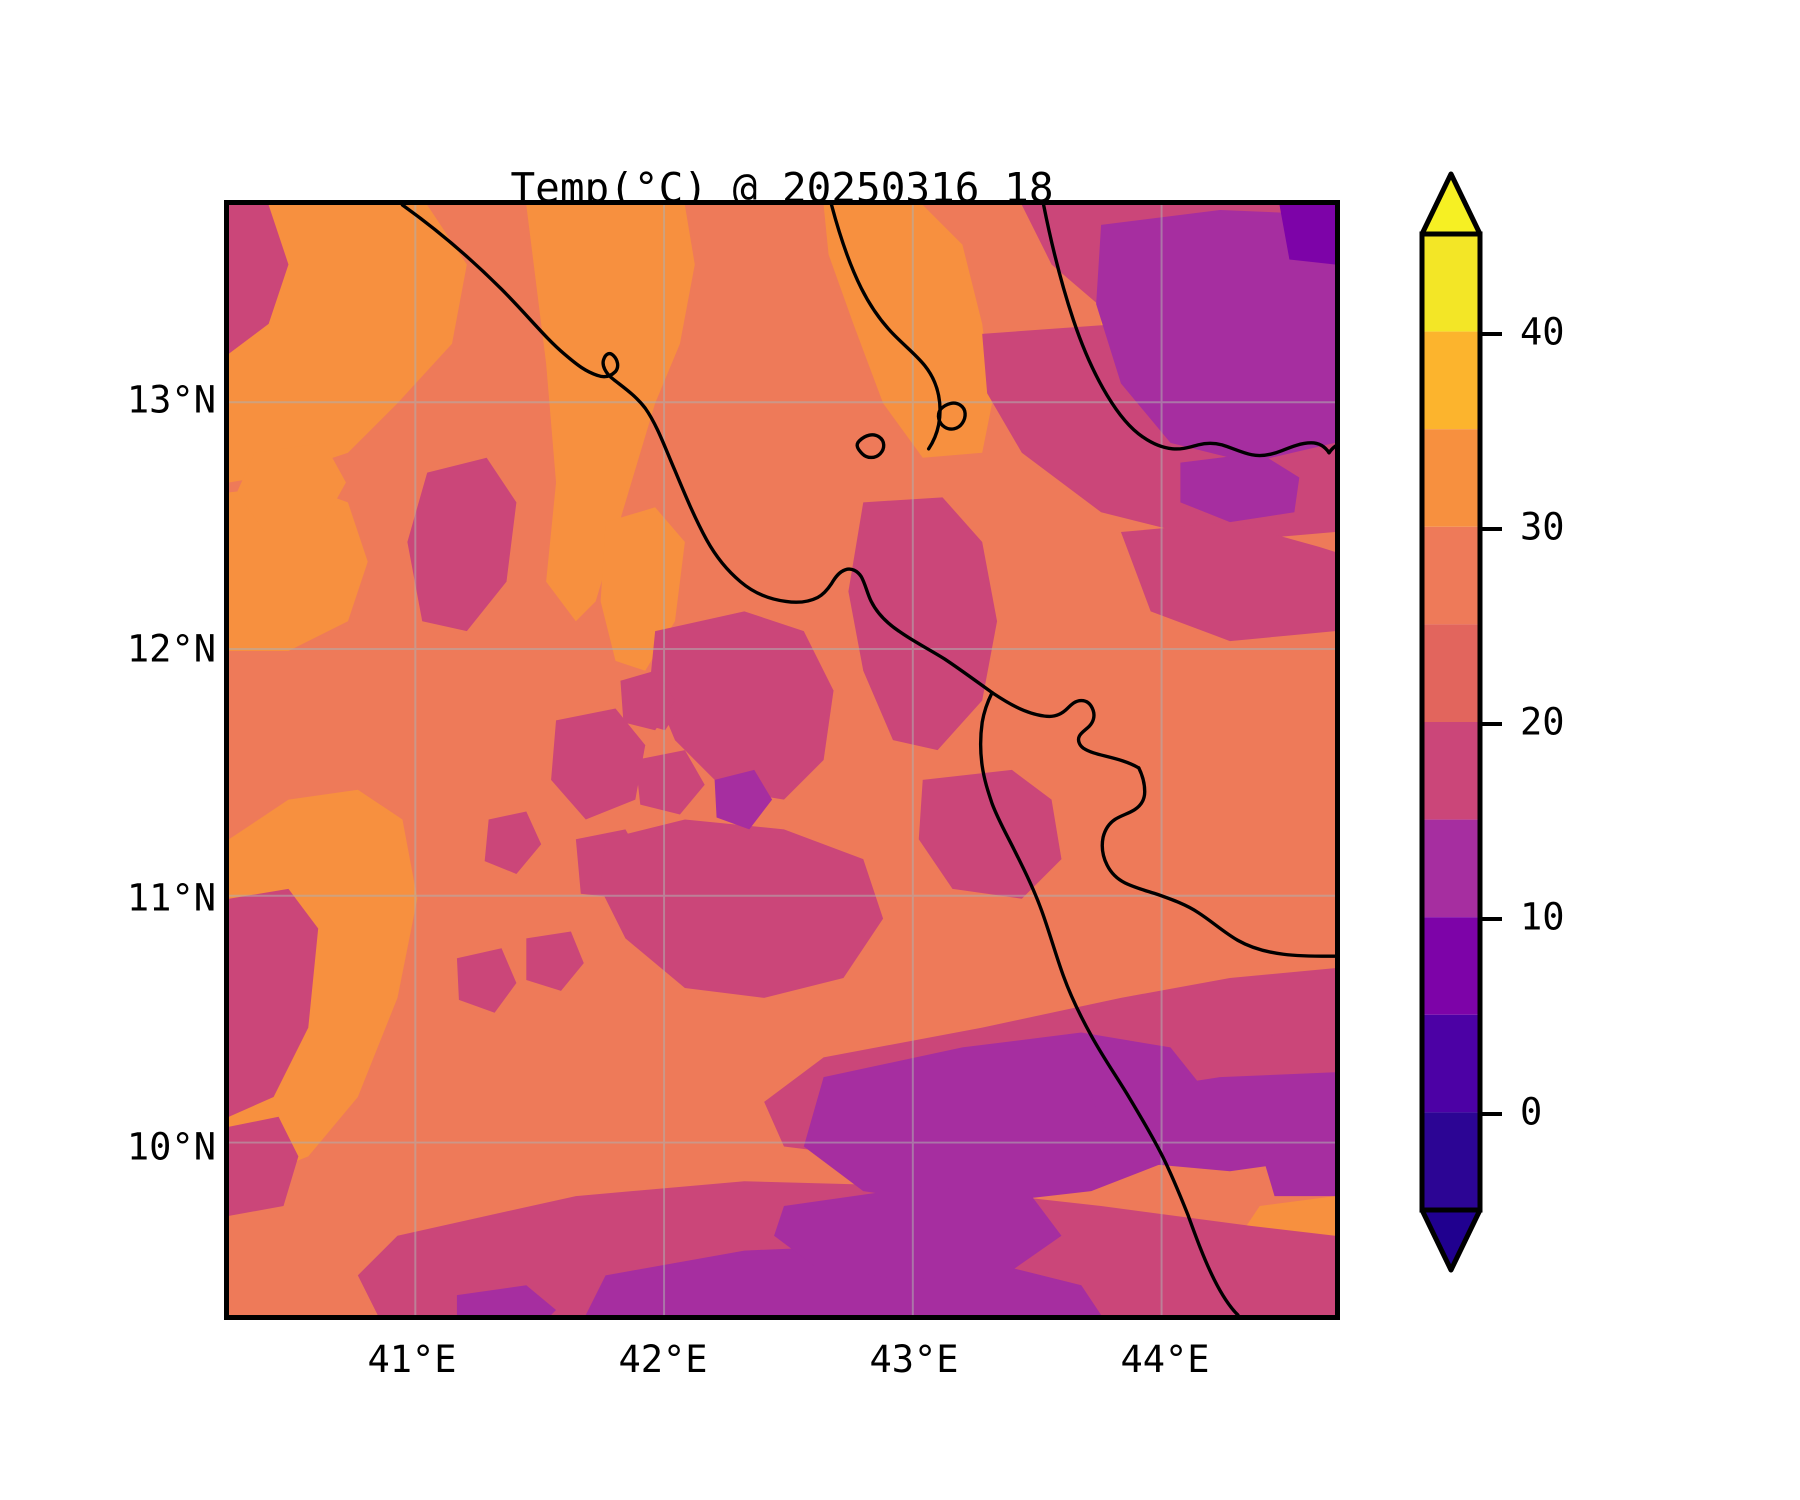 Image resolution: width=1800 pixels, height=1500 pixels. Describe the element at coordinates (412, 1359) in the screenshot. I see `xtick-label-41E: 41°E` at that location.